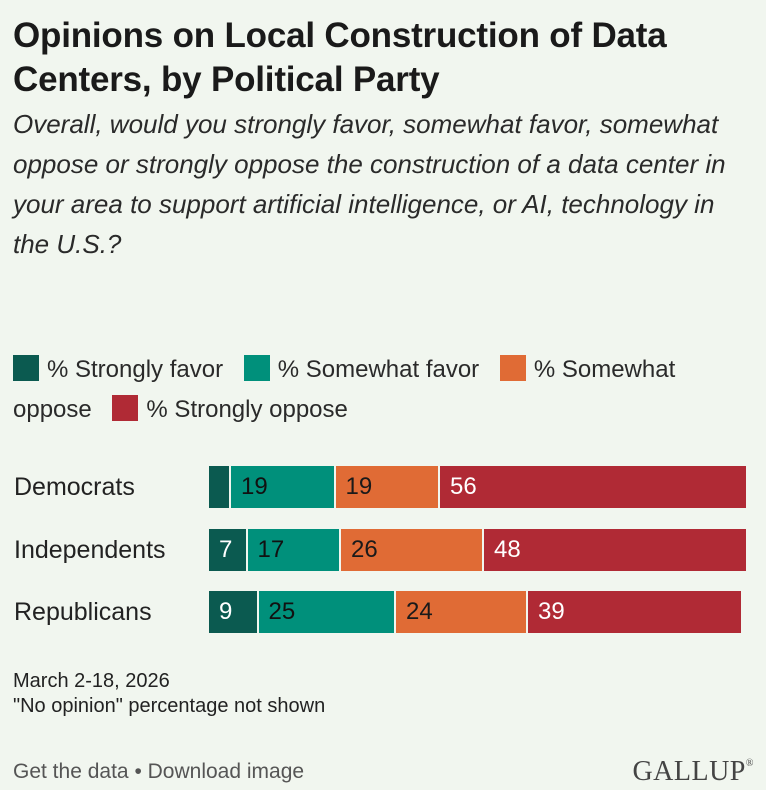 The height and width of the screenshot is (790, 766). What do you see at coordinates (234, 612) in the screenshot?
I see `bar-republicans-strongly-favor: 9` at bounding box center [234, 612].